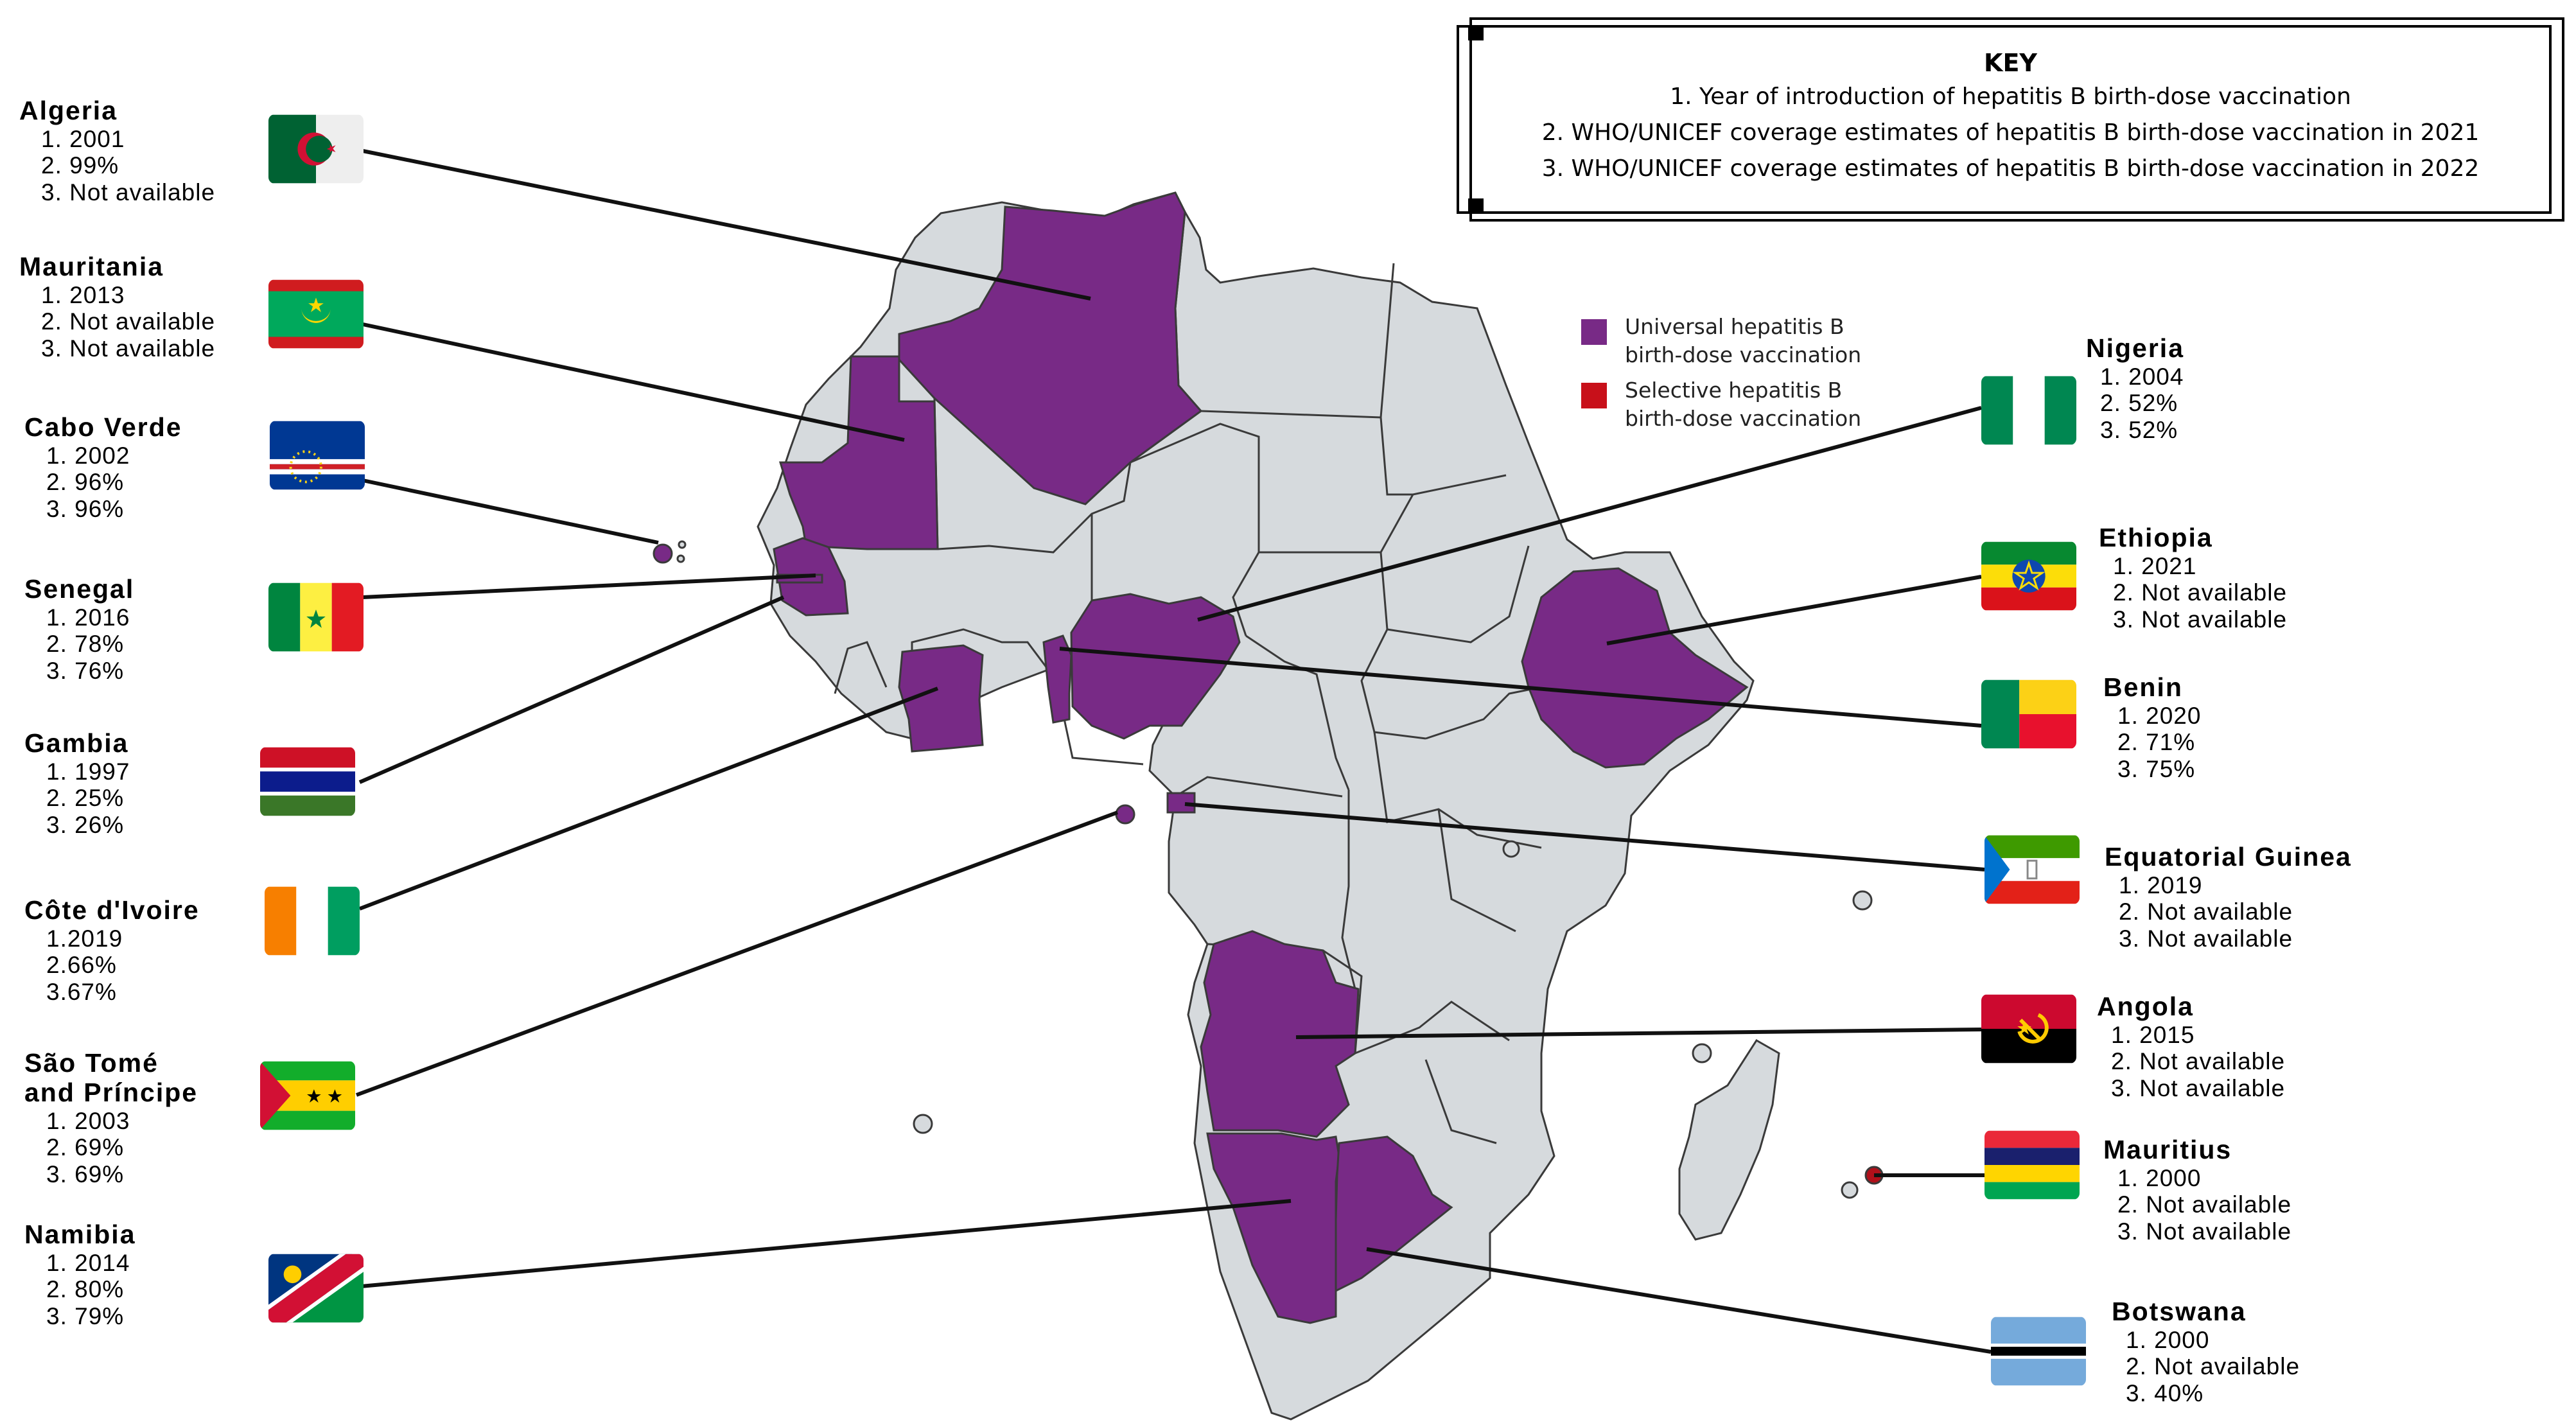 This screenshot has width=2576, height=1427. Describe the element at coordinates (85, 508) in the screenshot. I see `stat-2022: 3. 96%` at that location.